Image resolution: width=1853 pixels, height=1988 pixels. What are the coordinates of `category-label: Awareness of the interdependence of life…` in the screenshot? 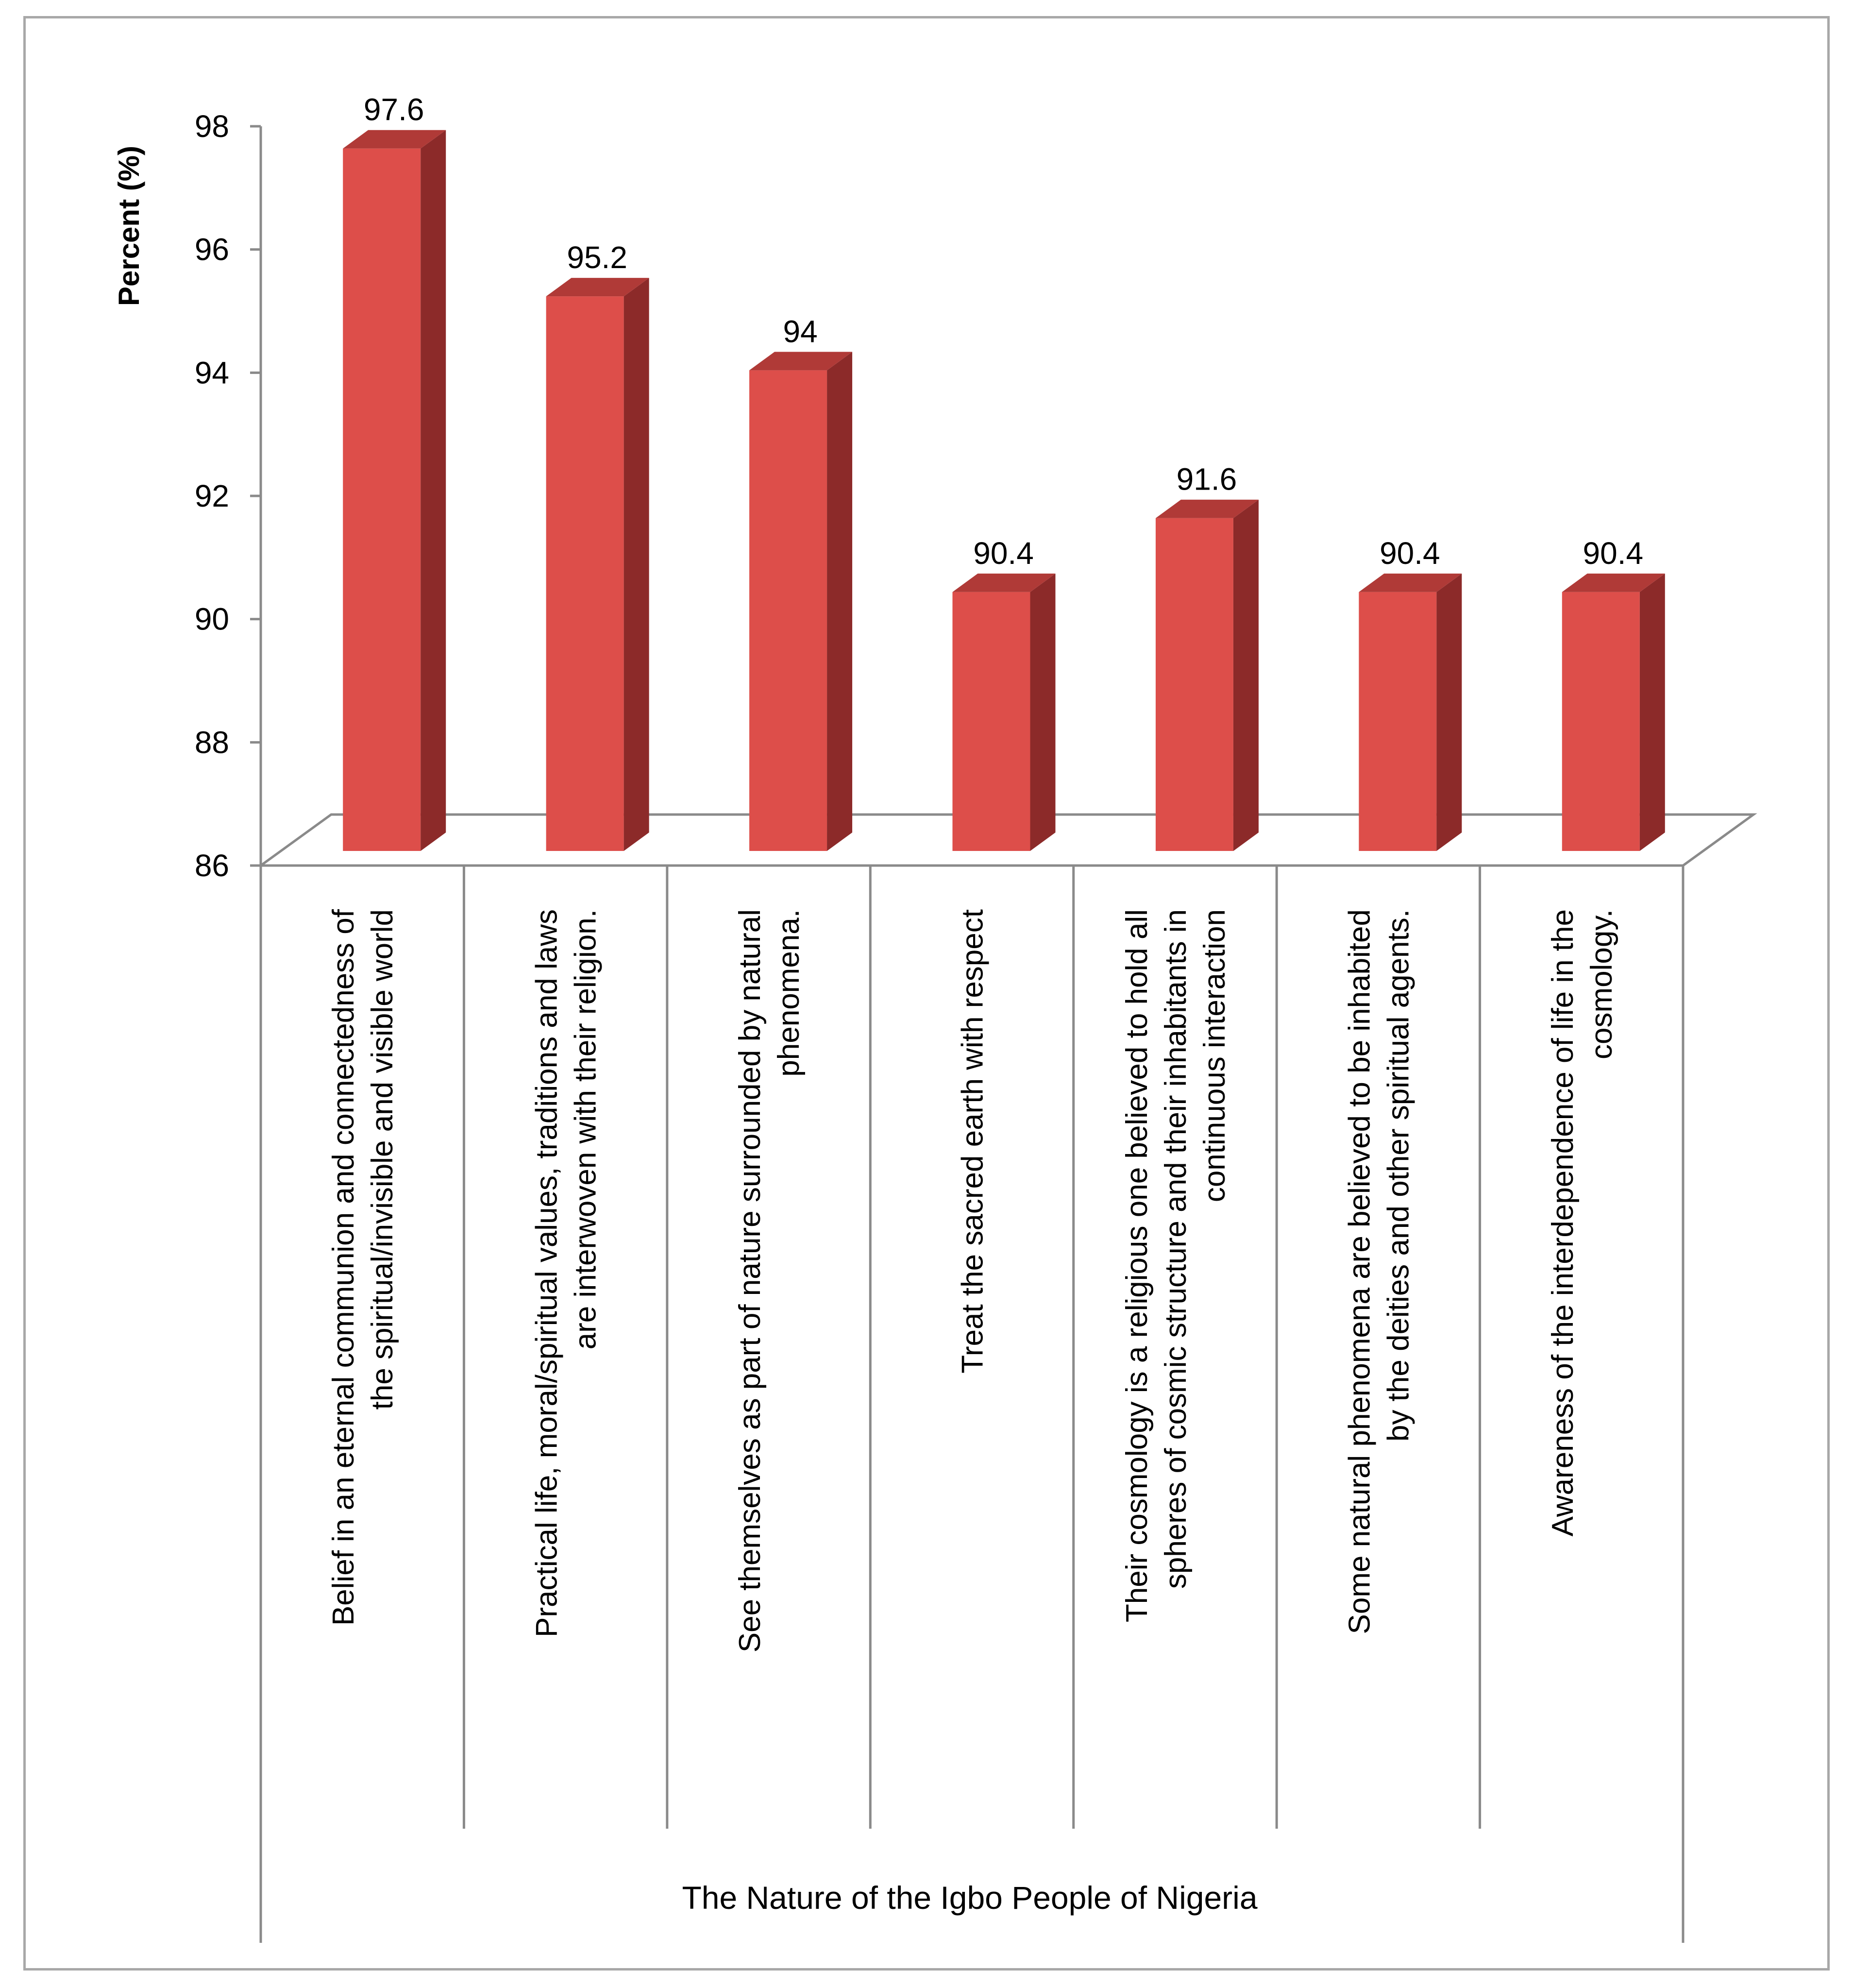 It's located at (1582, 1222).